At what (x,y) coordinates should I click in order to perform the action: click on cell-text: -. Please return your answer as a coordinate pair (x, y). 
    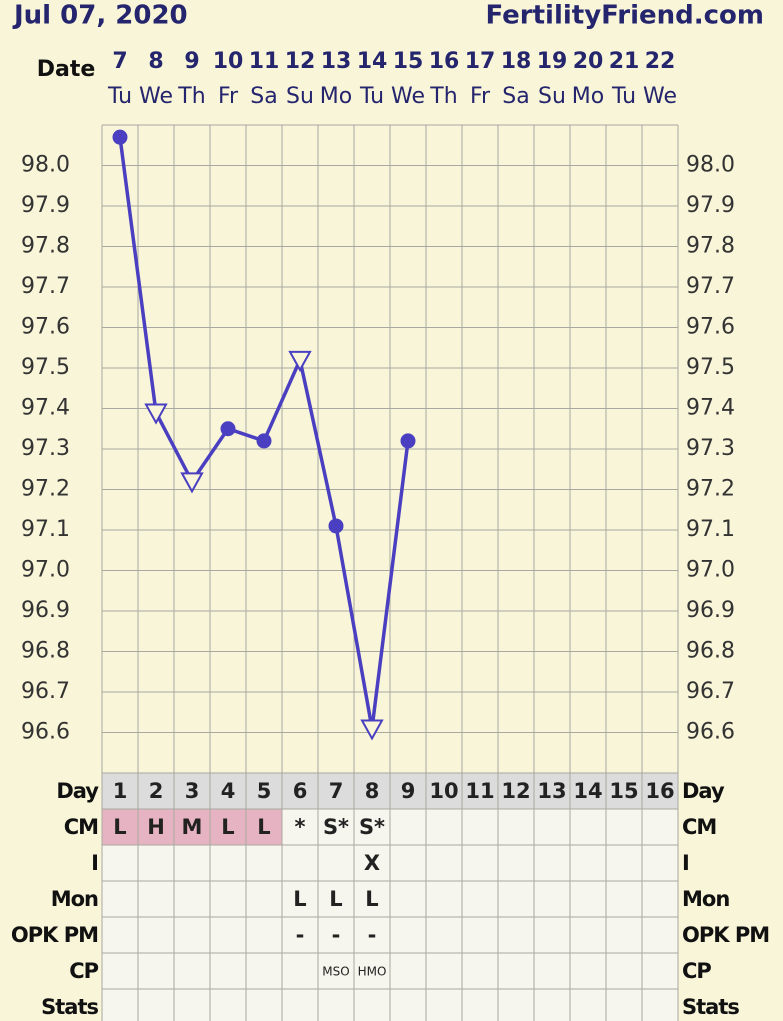
    Looking at the image, I should click on (336, 935).